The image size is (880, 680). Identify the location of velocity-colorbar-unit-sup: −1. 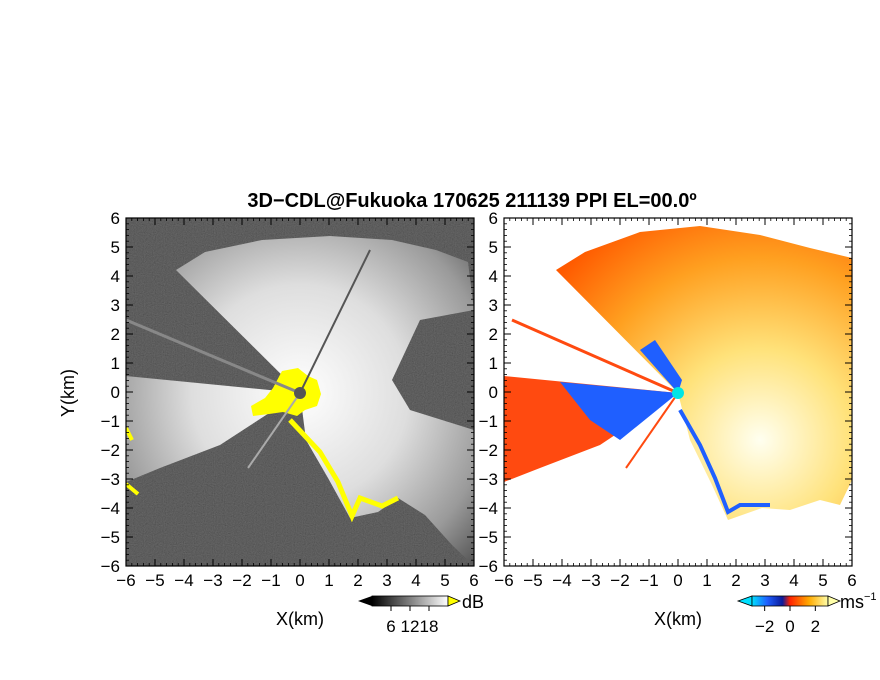
(870, 597).